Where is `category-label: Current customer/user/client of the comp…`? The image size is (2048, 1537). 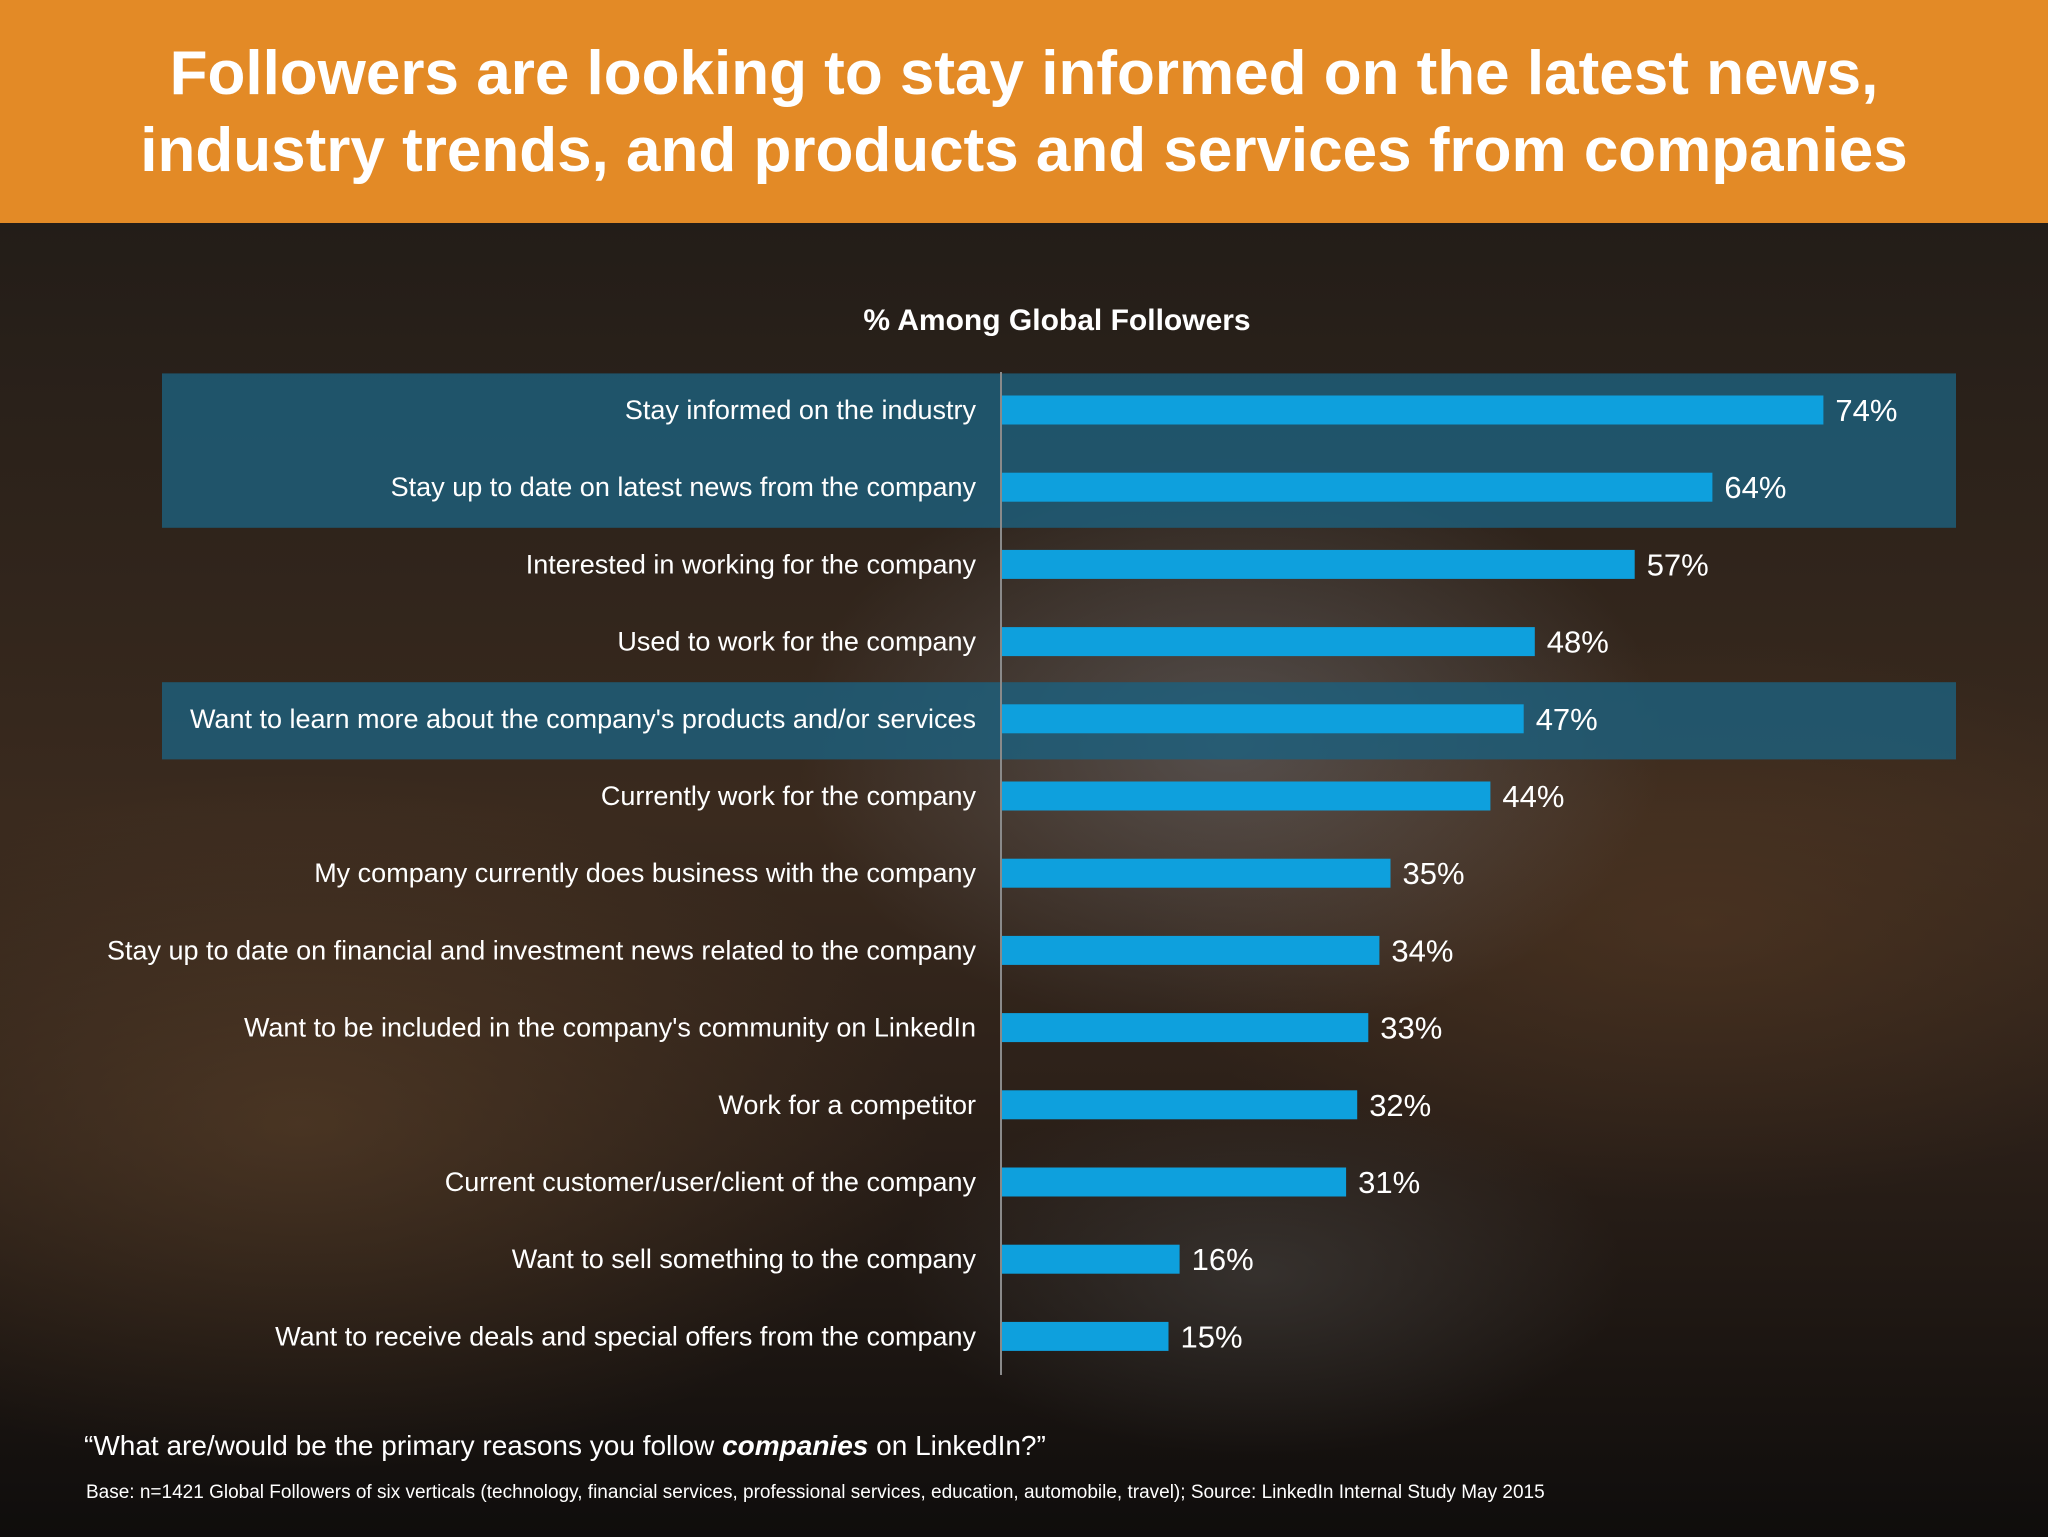 category-label: Current customer/user/client of the comp… is located at coordinates (711, 1182).